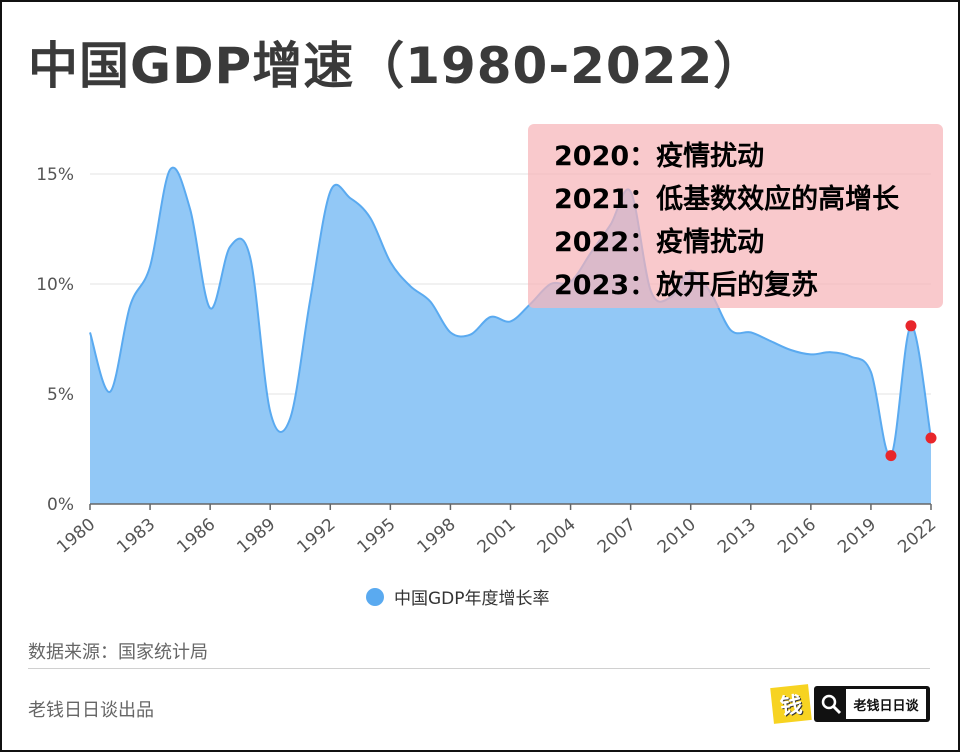 This screenshot has height=752, width=960. Describe the element at coordinates (55, 285) in the screenshot. I see `y-tick-label: 10%` at that location.